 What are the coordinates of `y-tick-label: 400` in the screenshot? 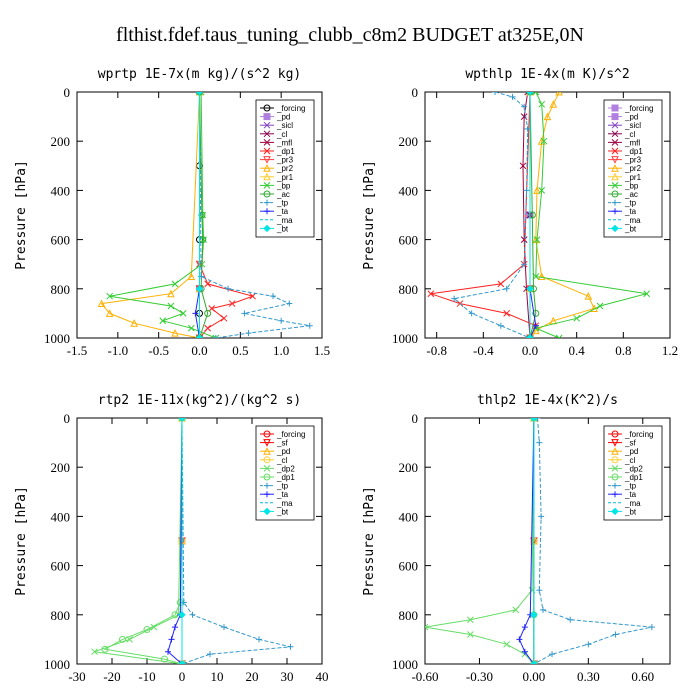 It's located at (61, 516).